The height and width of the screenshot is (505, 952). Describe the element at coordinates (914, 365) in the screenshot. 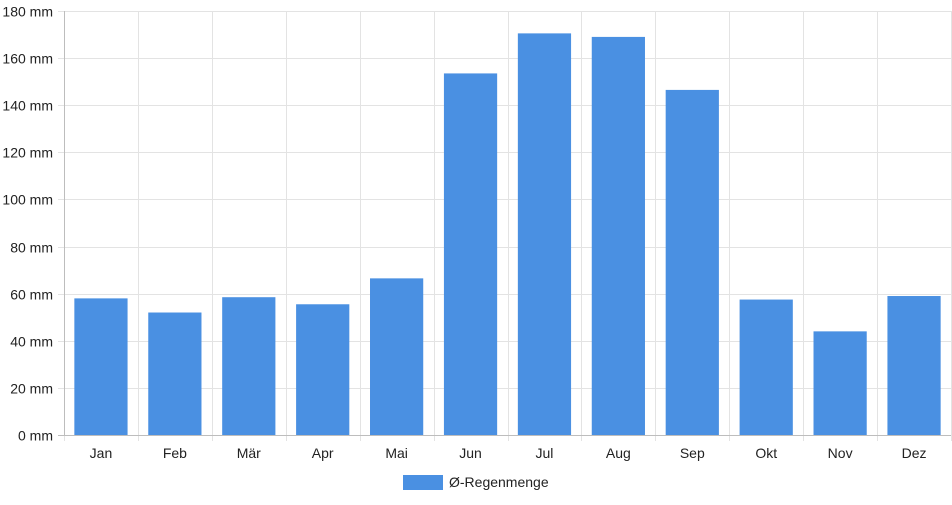

I see `bar-dez` at that location.